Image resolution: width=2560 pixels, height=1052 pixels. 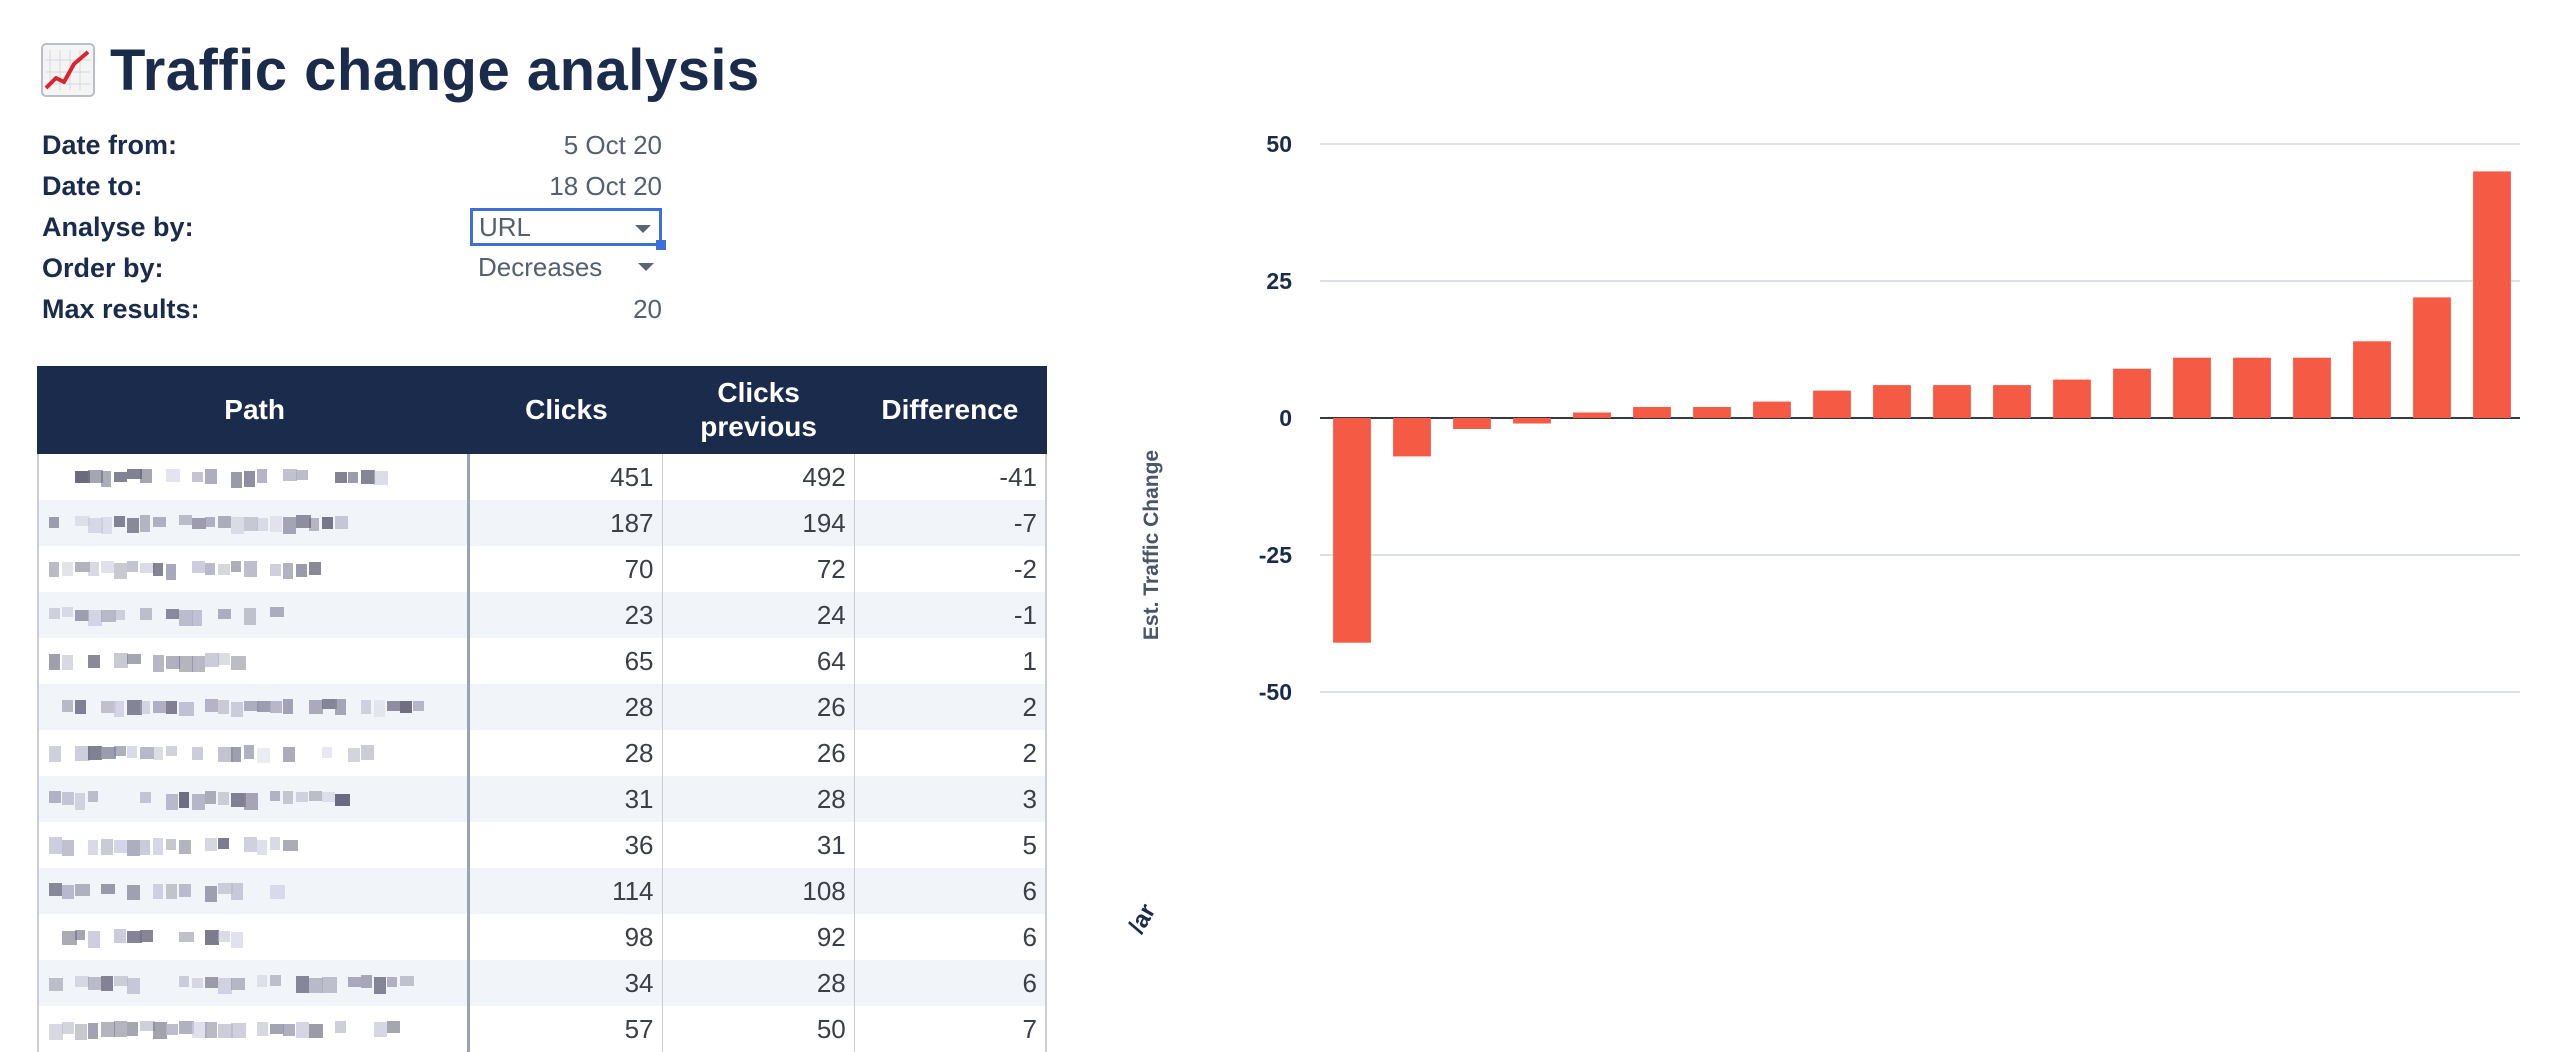 What do you see at coordinates (759, 1029) in the screenshot?
I see `clicks-previous-cell: 50` at bounding box center [759, 1029].